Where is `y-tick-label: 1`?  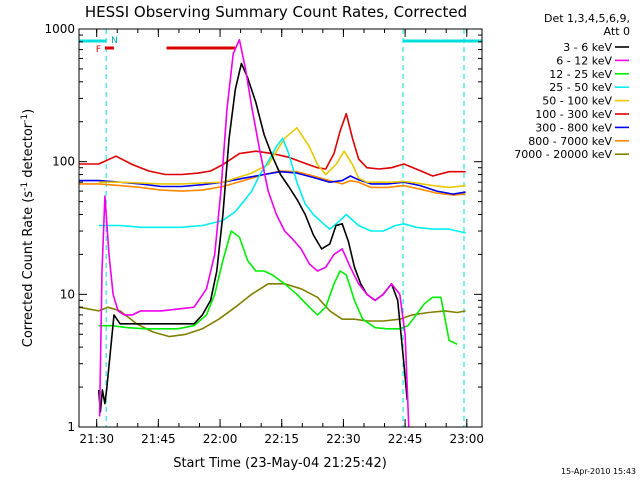 y-tick-label: 1 is located at coordinates (71, 427).